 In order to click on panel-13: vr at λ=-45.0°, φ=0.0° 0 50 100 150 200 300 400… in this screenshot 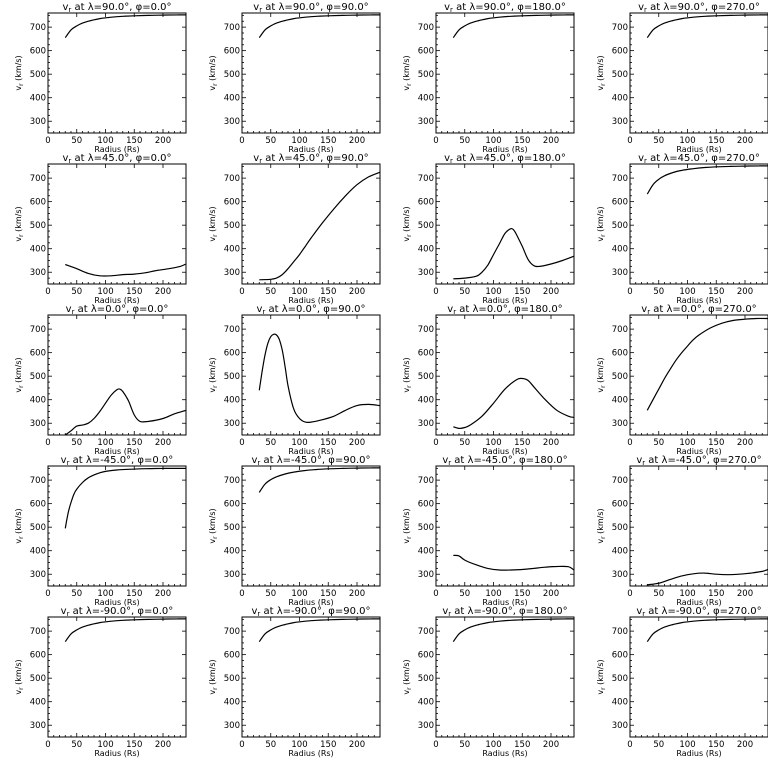, I will do `click(100, 531)`.